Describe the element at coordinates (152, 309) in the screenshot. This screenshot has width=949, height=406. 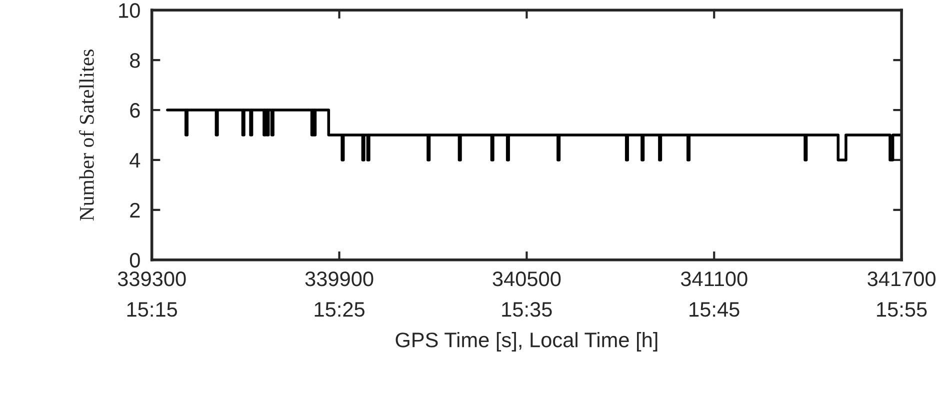
I see `x2-tick-label: 15:15` at that location.